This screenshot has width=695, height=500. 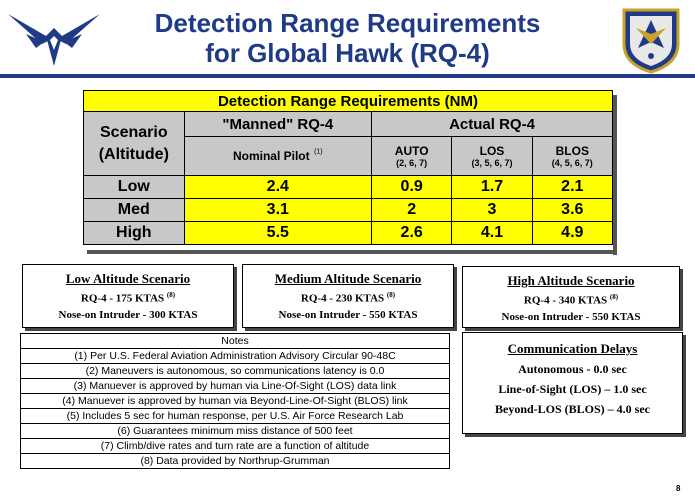 I want to click on air-force-symbol-icon, so click(x=54, y=40).